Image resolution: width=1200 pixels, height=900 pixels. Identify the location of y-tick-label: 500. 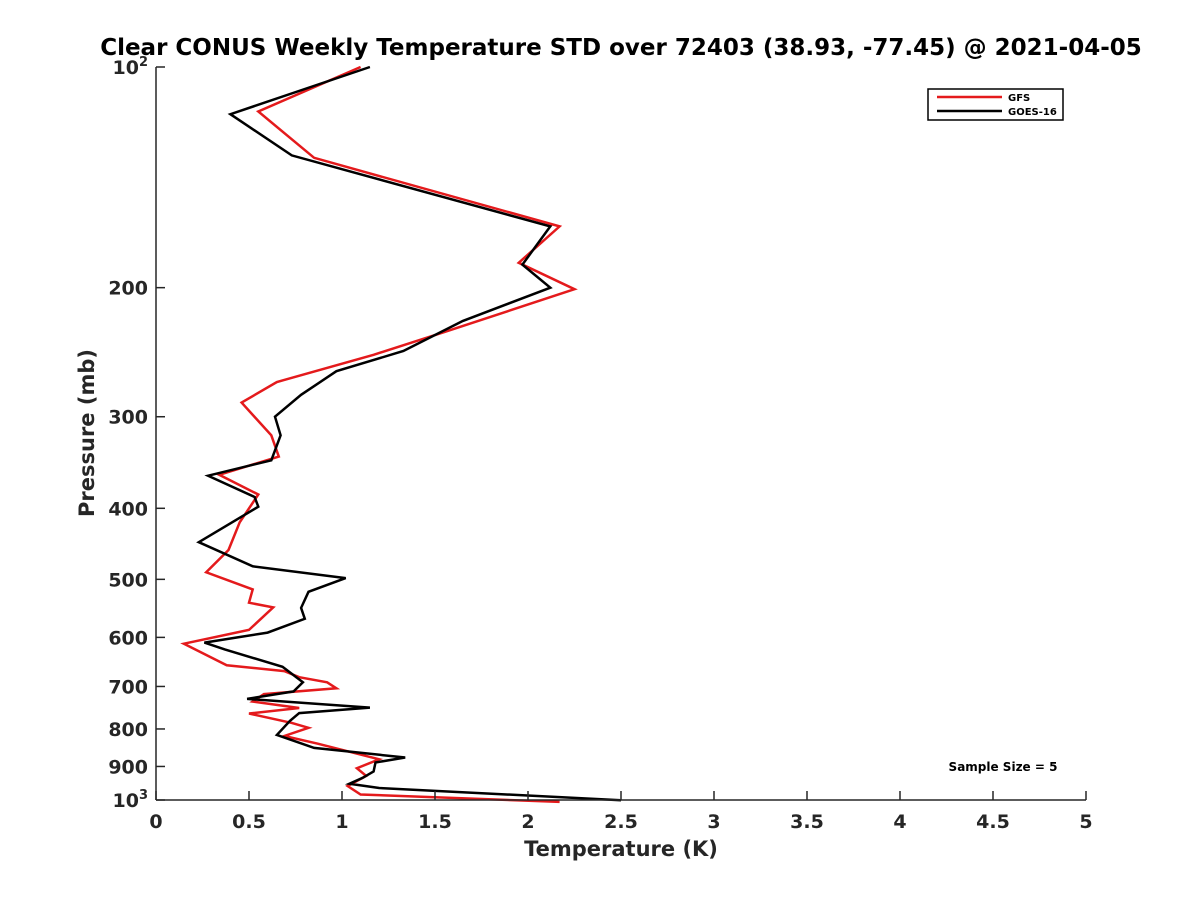
(128, 580).